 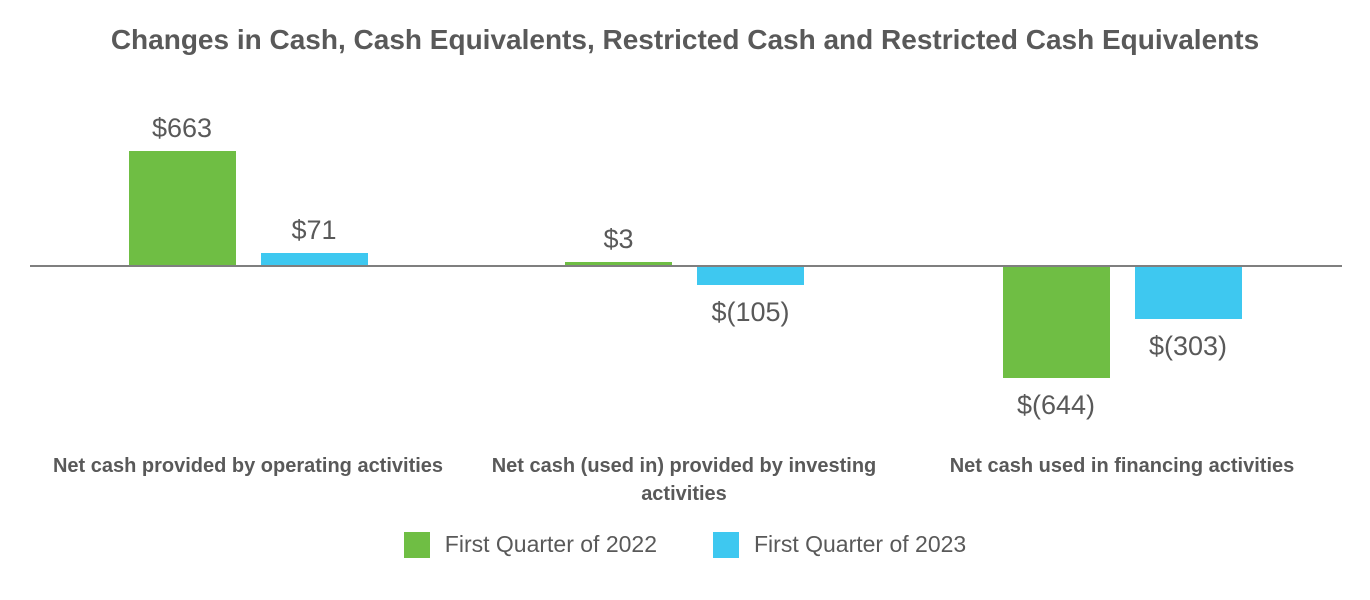 What do you see at coordinates (1188, 346) in the screenshot?
I see `value-label: $(303)` at bounding box center [1188, 346].